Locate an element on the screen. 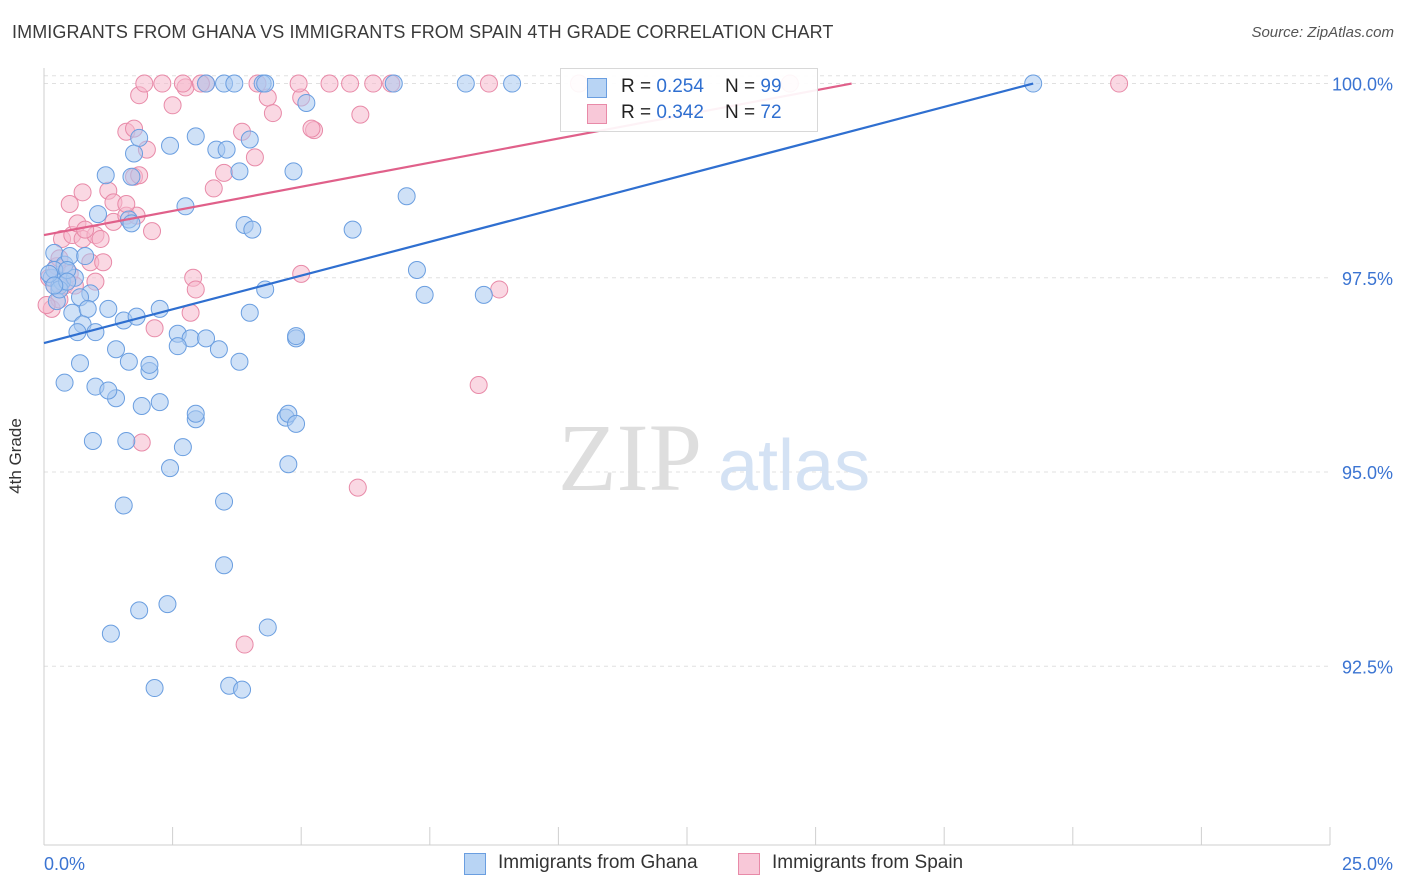 Image resolution: width=1406 pixels, height=892 pixels. ghana-swatch is located at coordinates (597, 88).